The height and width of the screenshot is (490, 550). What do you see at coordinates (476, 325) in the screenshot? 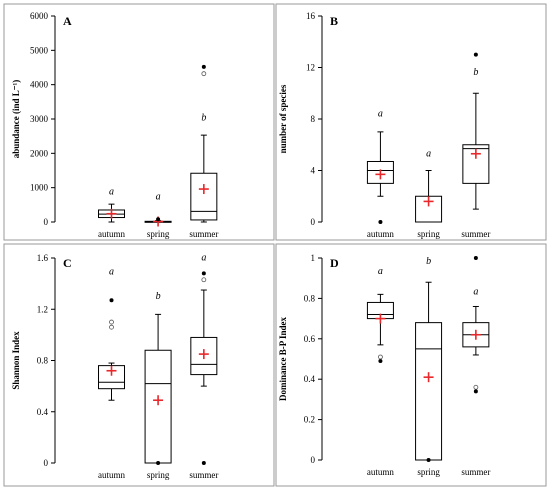
I see `box-group-d-summer: a` at bounding box center [476, 325].